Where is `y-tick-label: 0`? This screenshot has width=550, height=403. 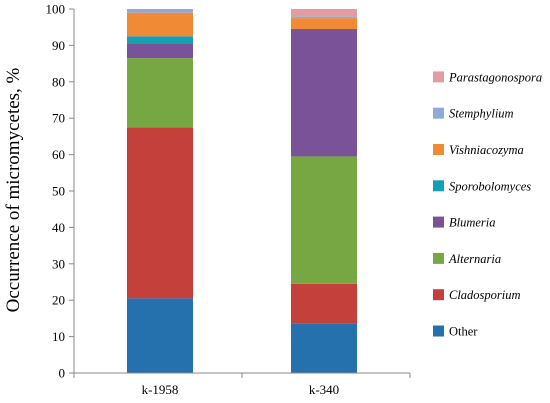 y-tick-label: 0 is located at coordinates (62, 373).